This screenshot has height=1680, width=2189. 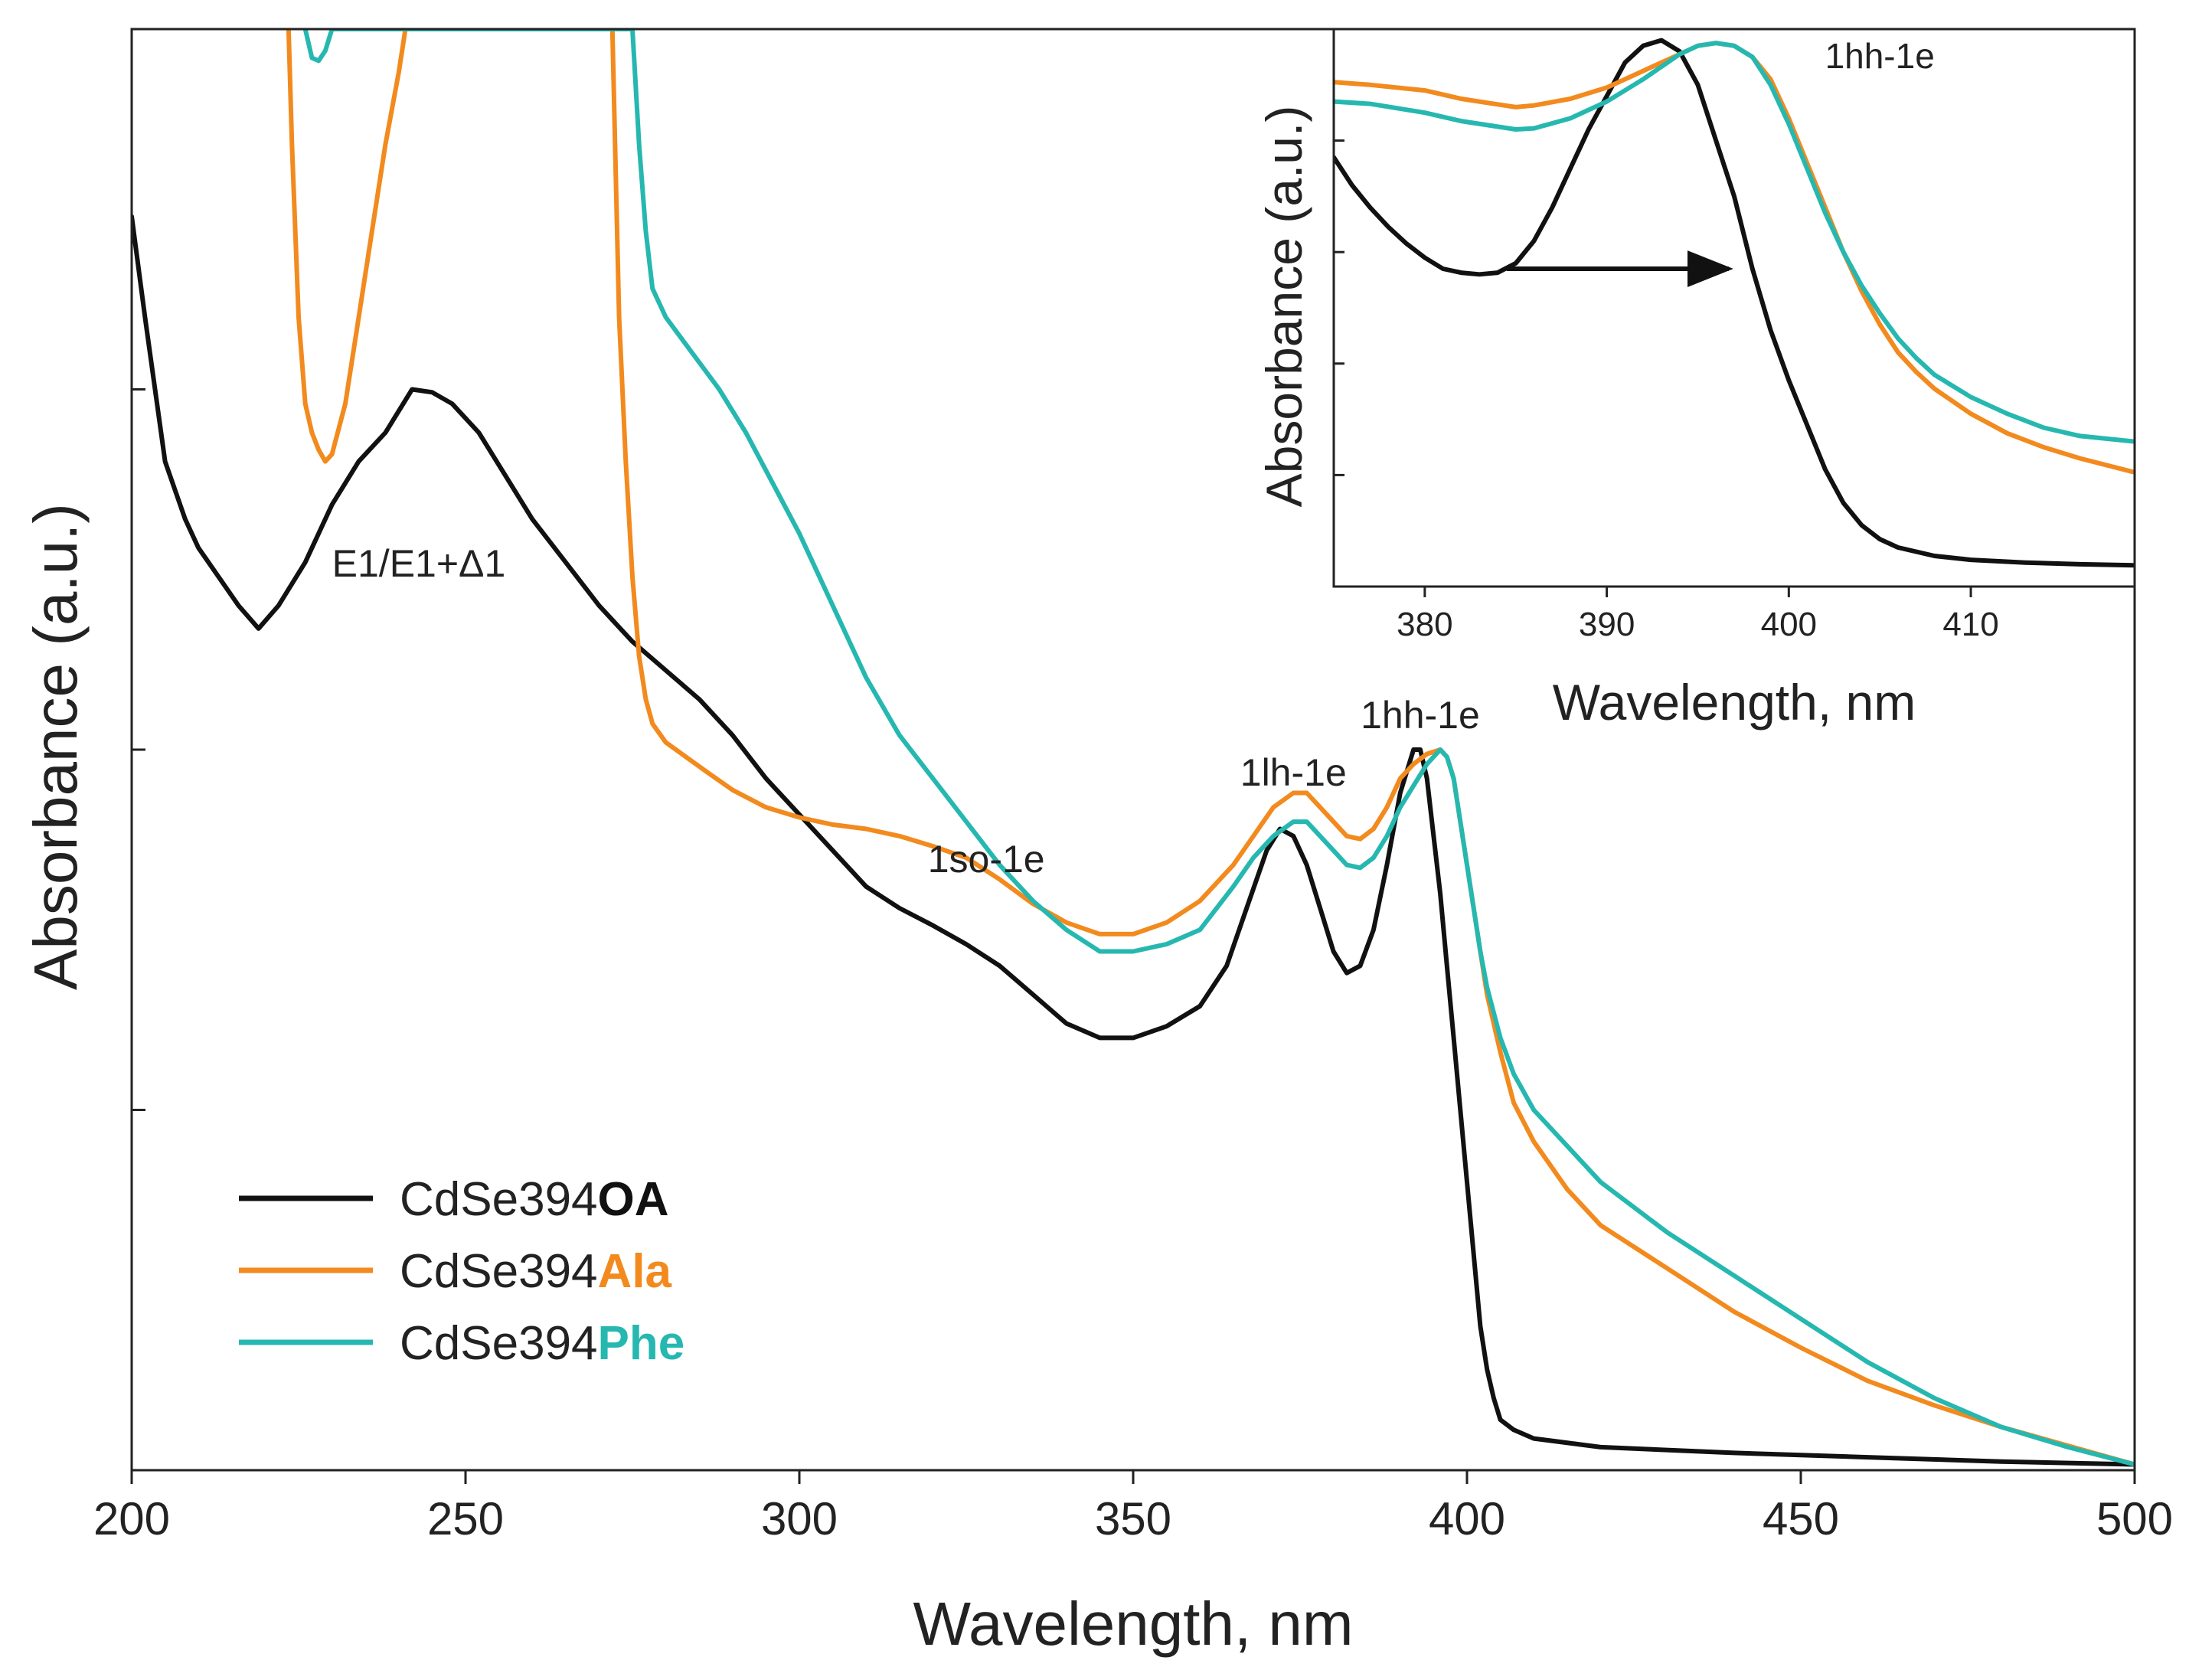 What do you see at coordinates (986, 859) in the screenshot?
I see `main-annotation: 1so-1e` at bounding box center [986, 859].